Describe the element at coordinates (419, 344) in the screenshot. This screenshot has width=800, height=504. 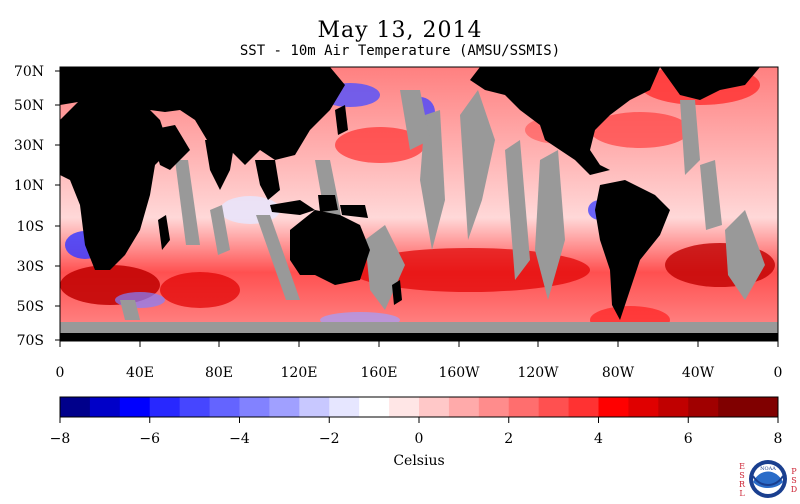
I see `longitude-ticks` at that location.